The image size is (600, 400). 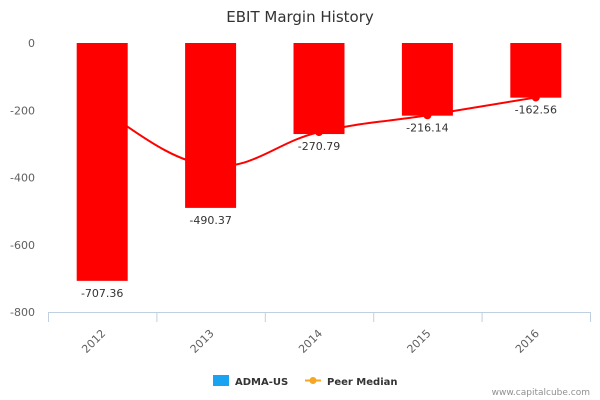 What do you see at coordinates (221, 380) in the screenshot?
I see `legend-swatch-adma` at bounding box center [221, 380].